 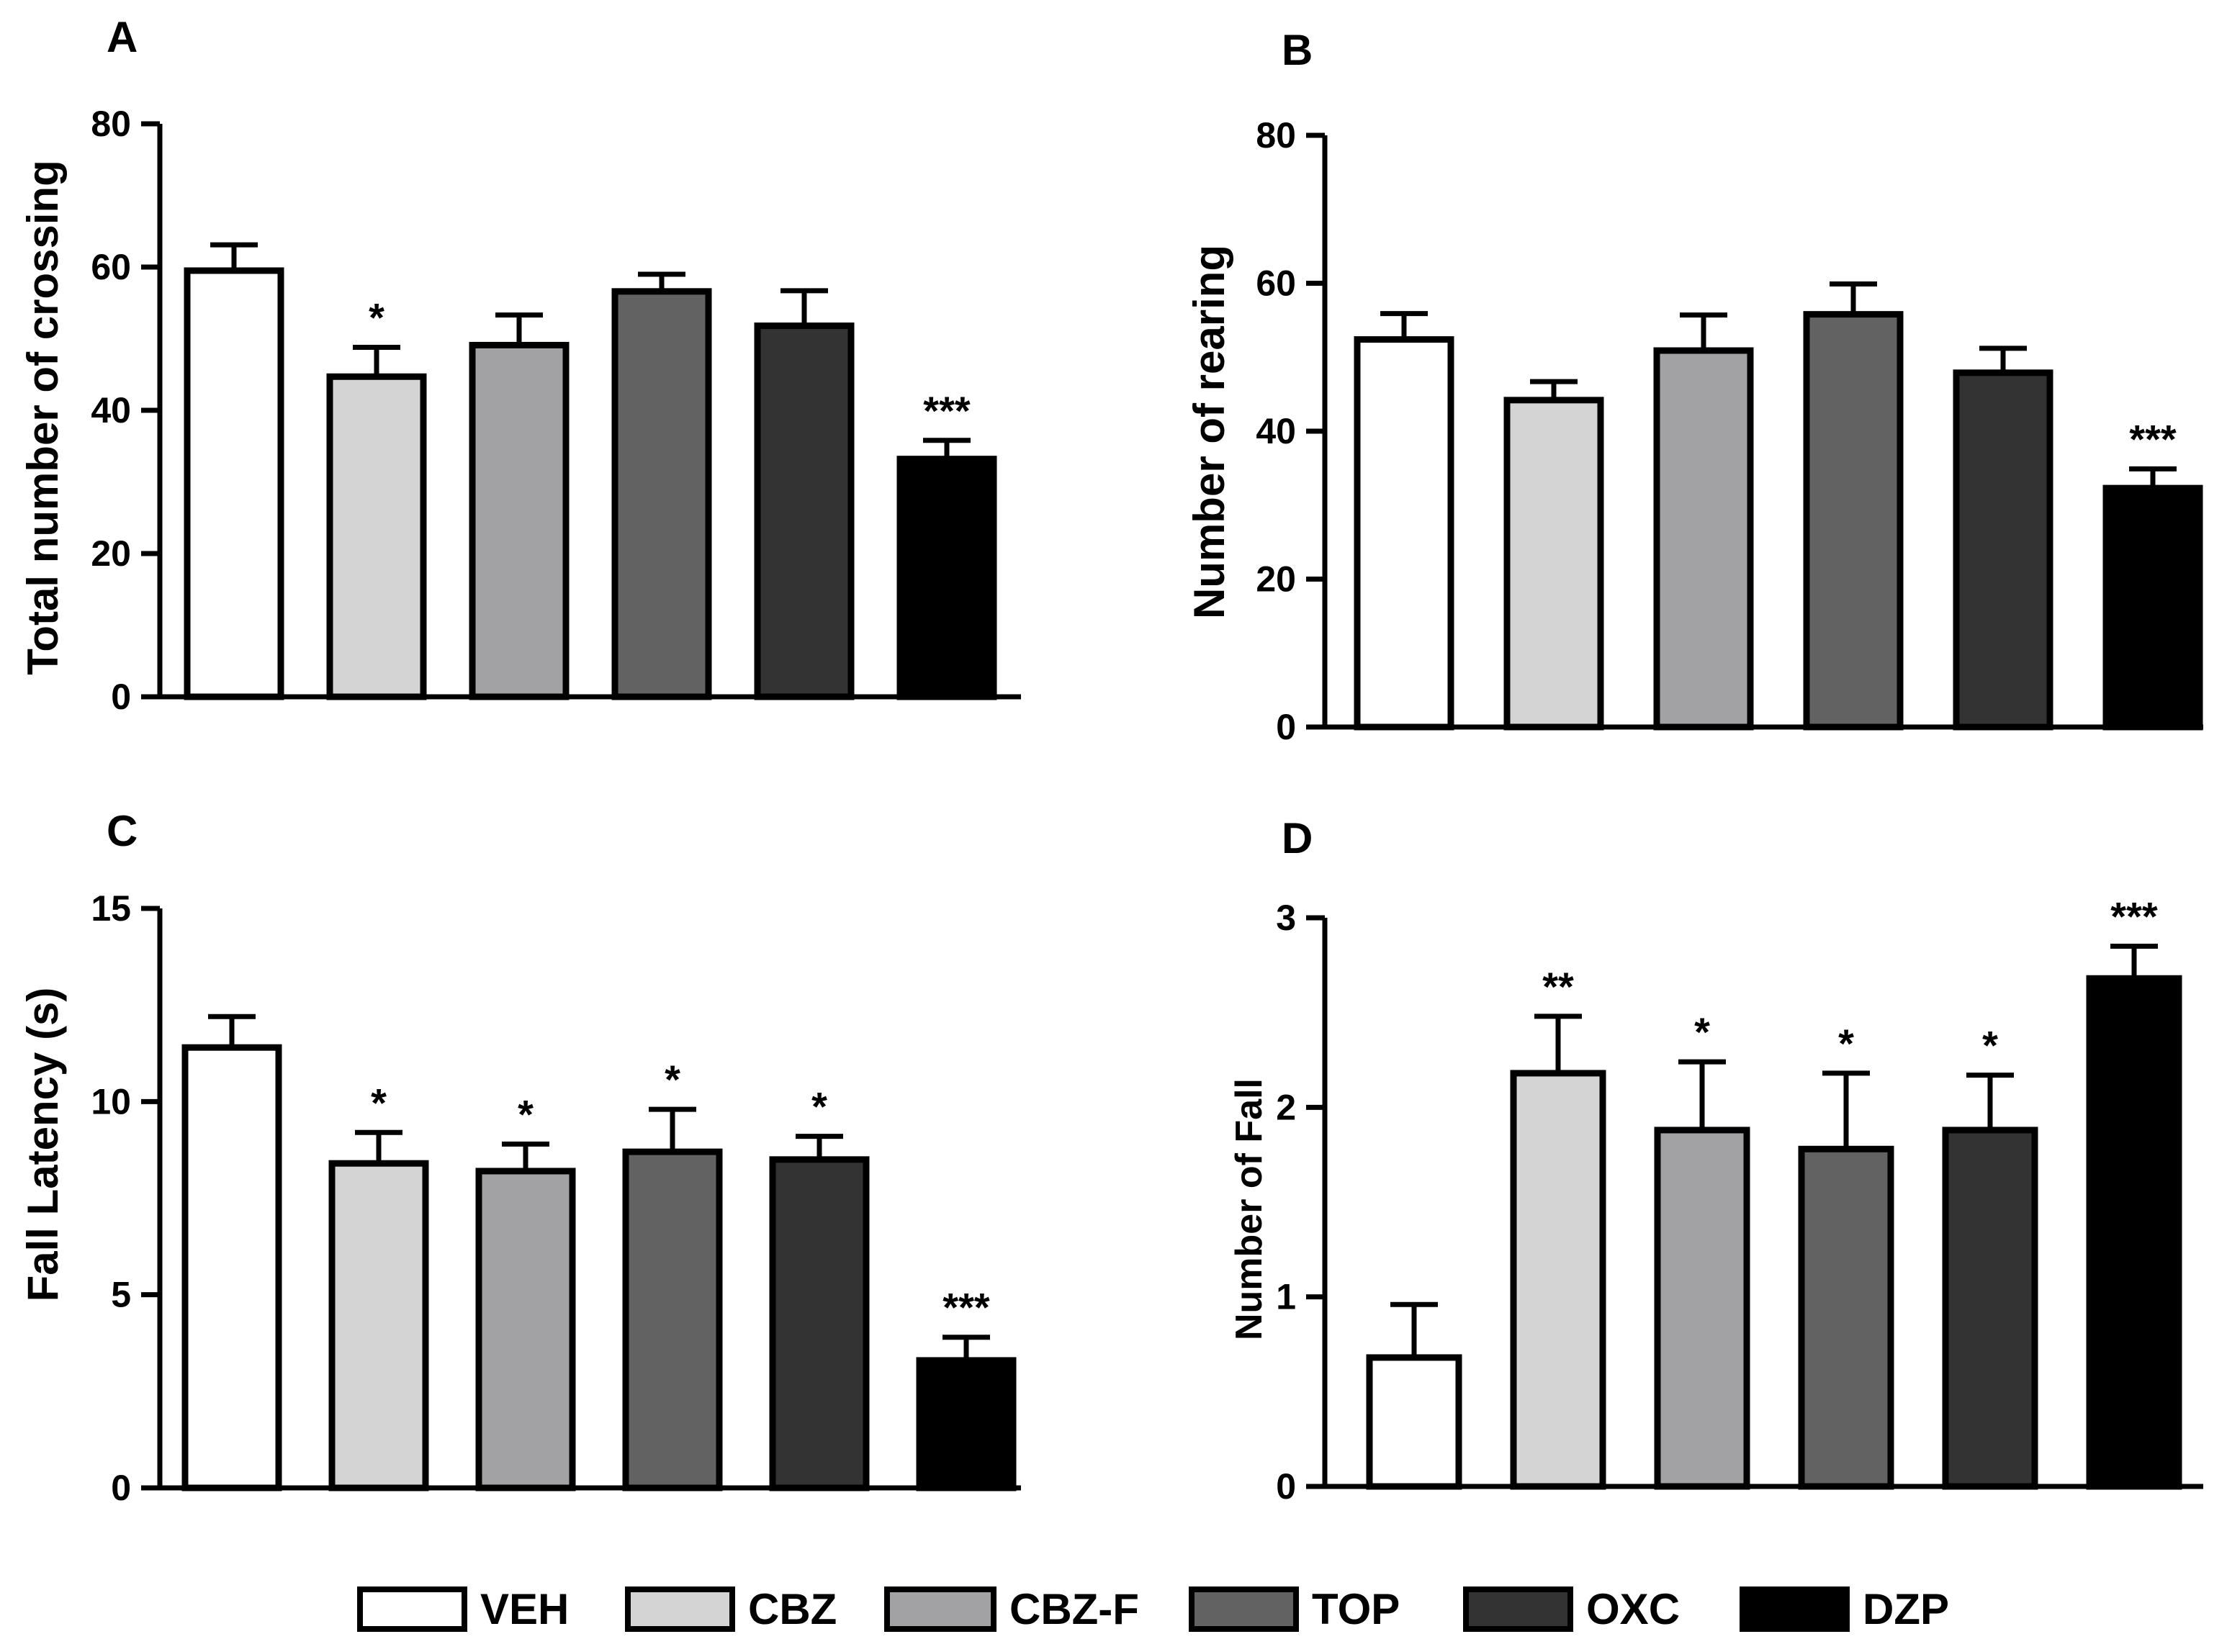 I want to click on legend-swatch-veh, so click(x=412, y=1609).